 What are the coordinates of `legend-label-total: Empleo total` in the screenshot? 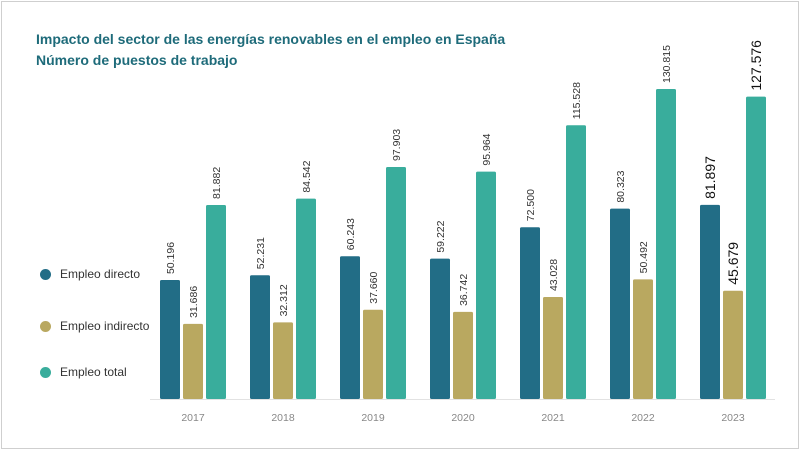 It's located at (93, 372).